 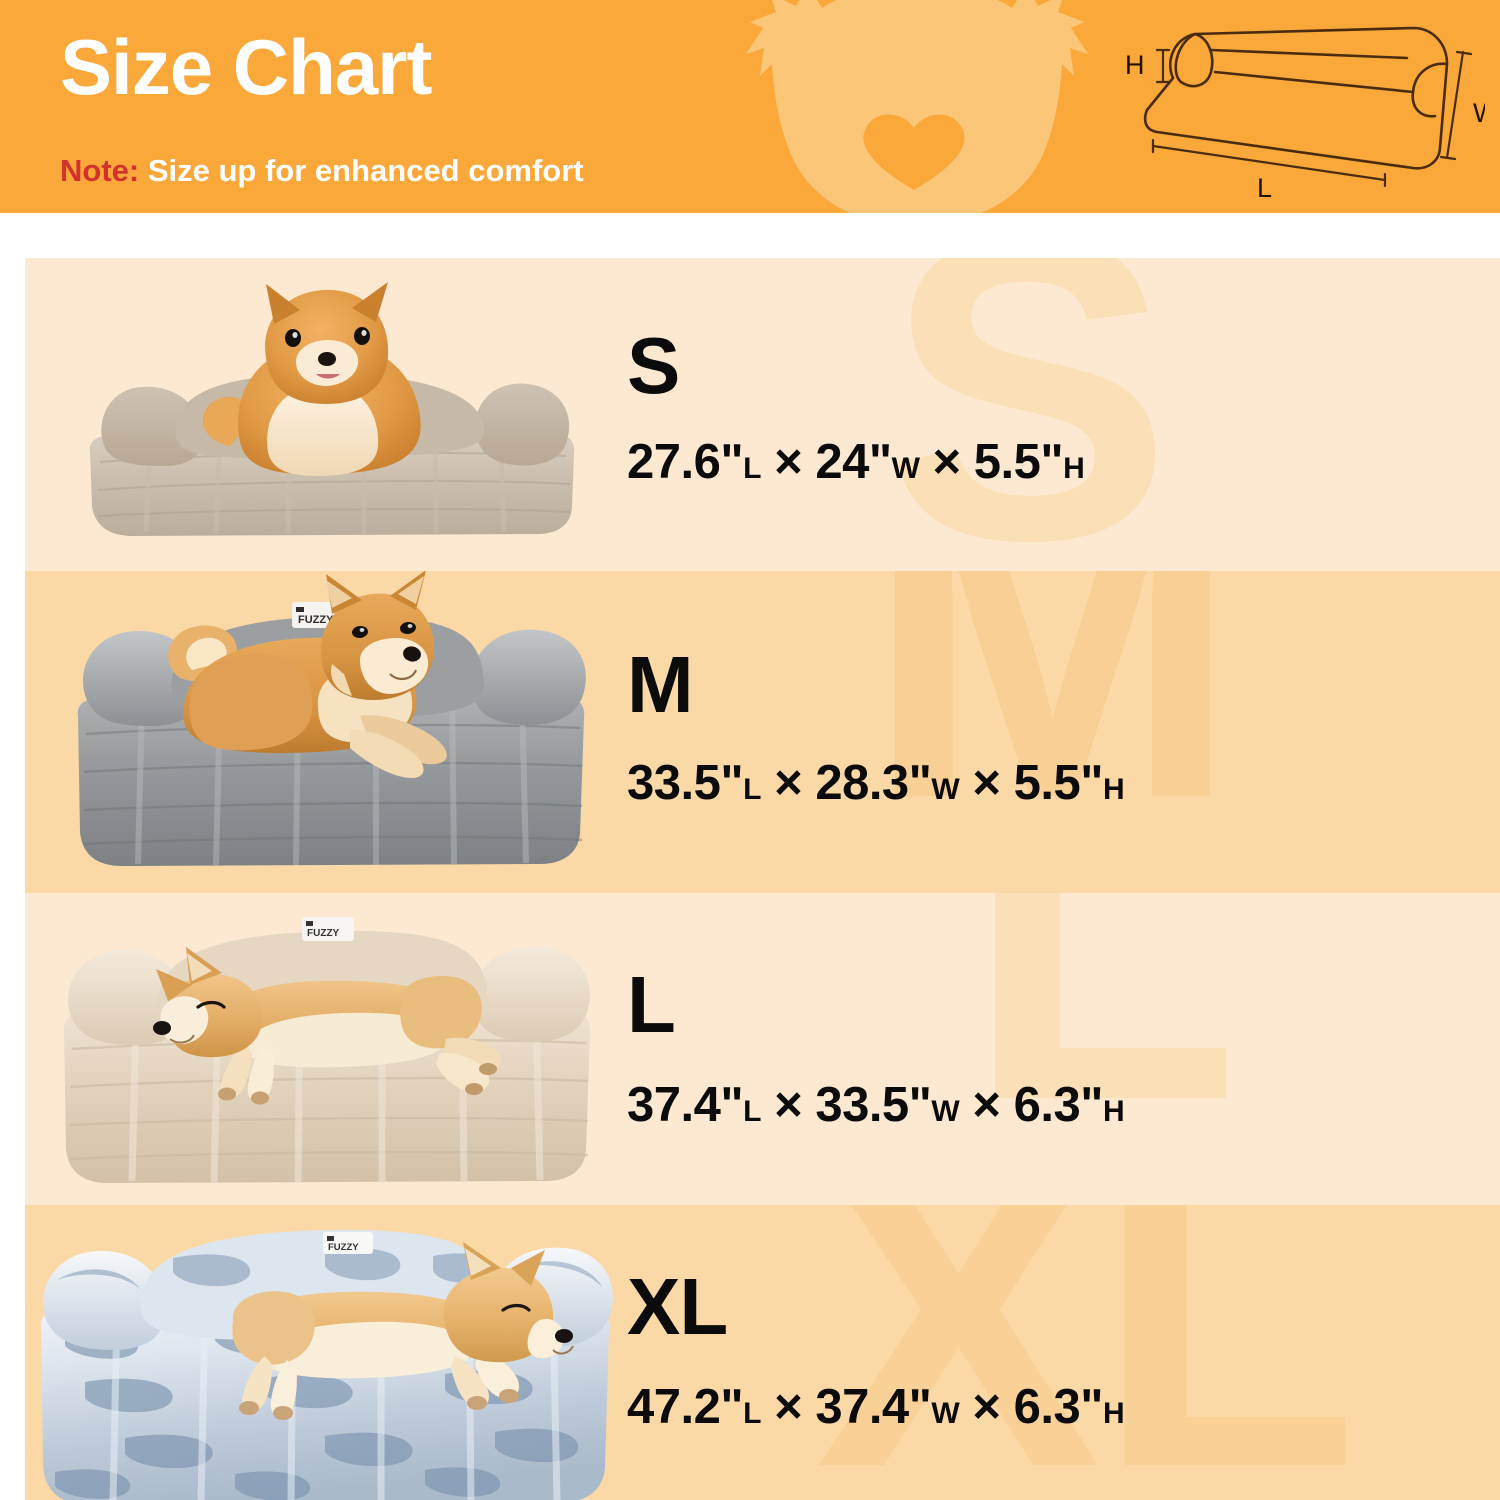 I want to click on diagram-label-h: H, so click(x=1135, y=65).